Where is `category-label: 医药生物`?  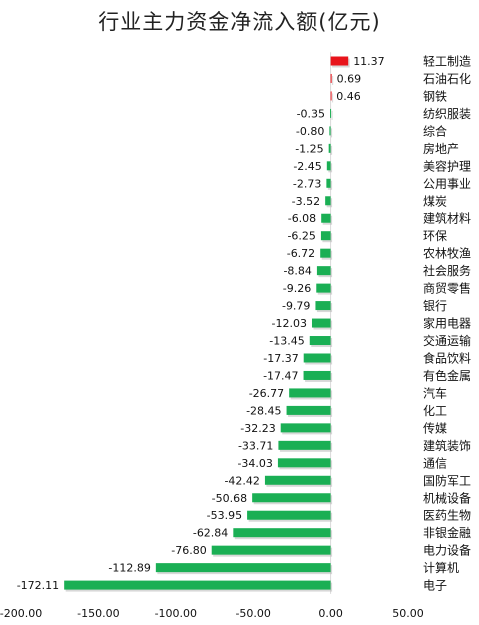 category-label: 医药生物 is located at coordinates (447, 516).